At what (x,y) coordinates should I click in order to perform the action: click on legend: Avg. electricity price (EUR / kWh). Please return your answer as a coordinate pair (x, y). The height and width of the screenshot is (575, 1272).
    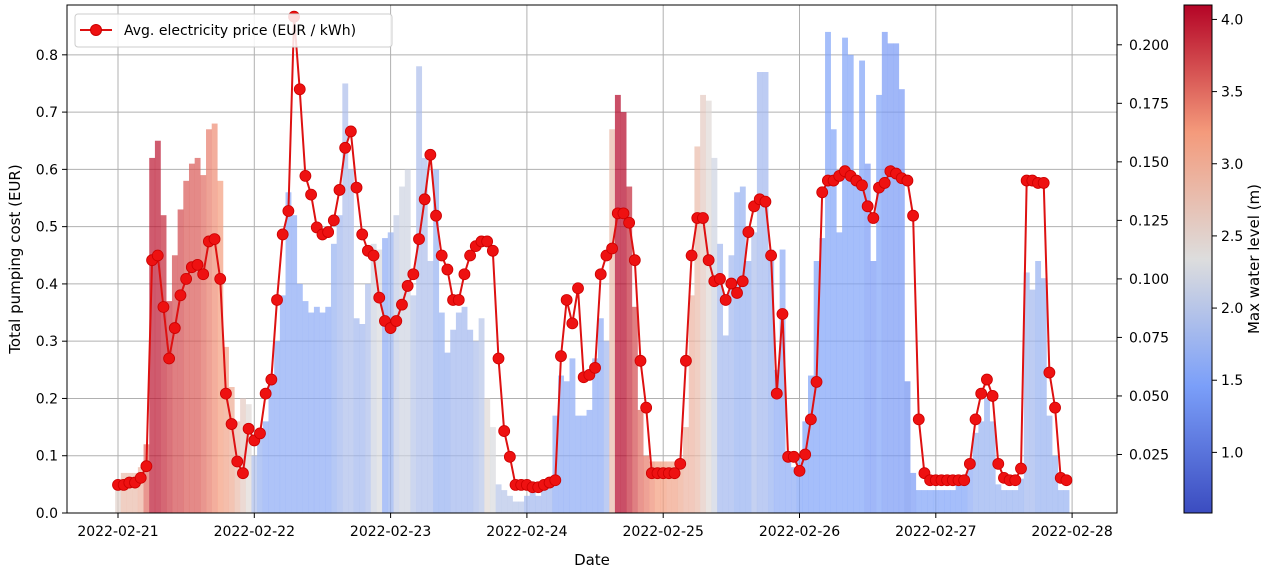
    Looking at the image, I should click on (233, 30).